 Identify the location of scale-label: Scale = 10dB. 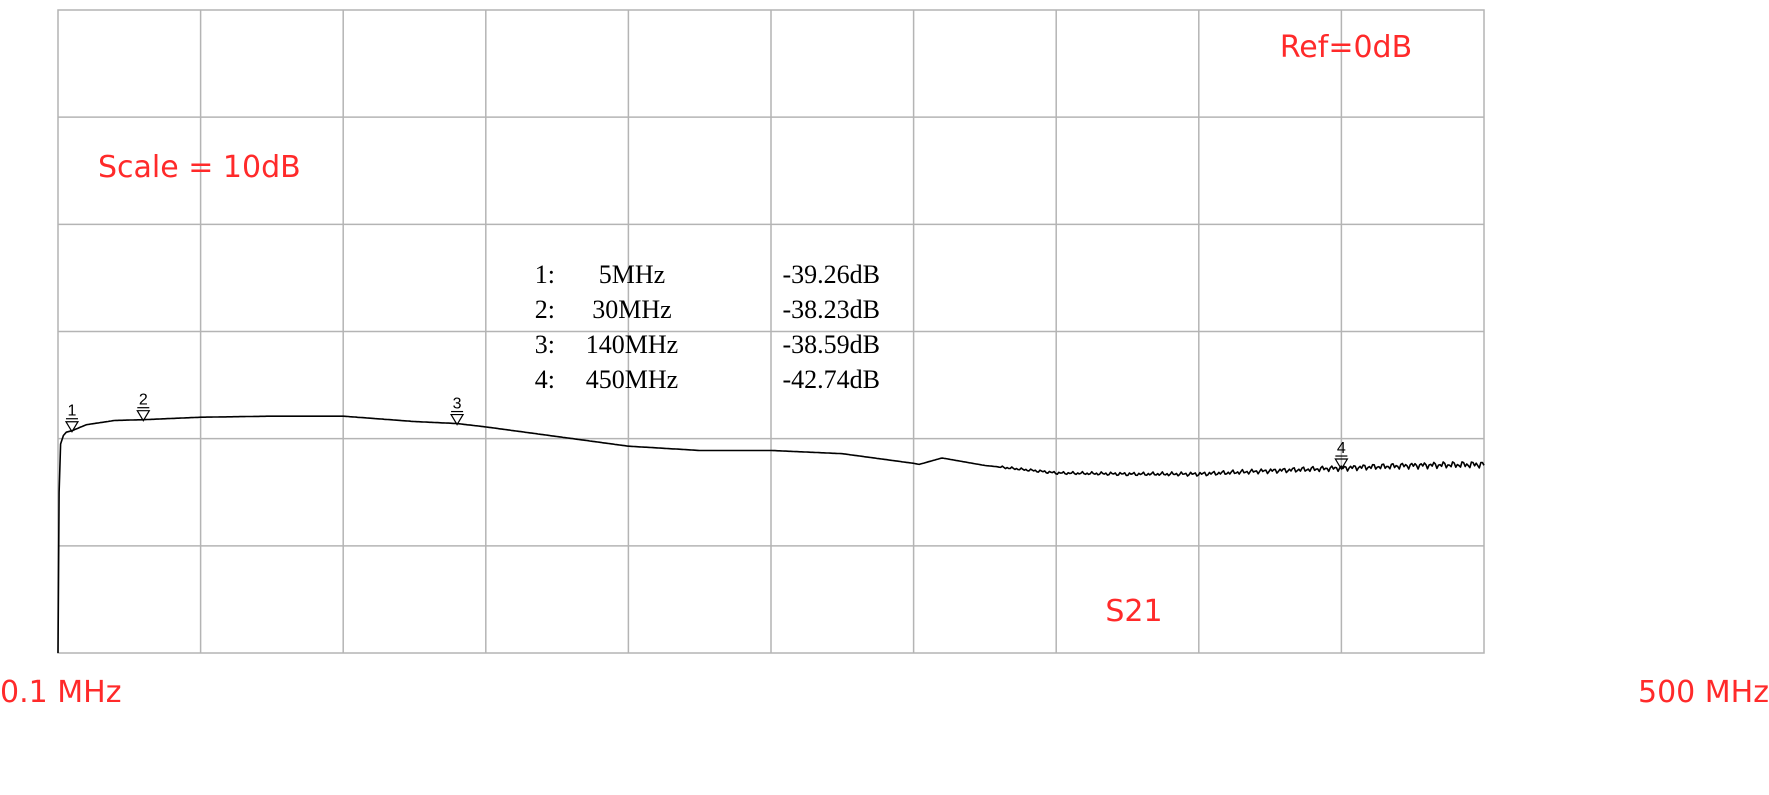
(199, 167).